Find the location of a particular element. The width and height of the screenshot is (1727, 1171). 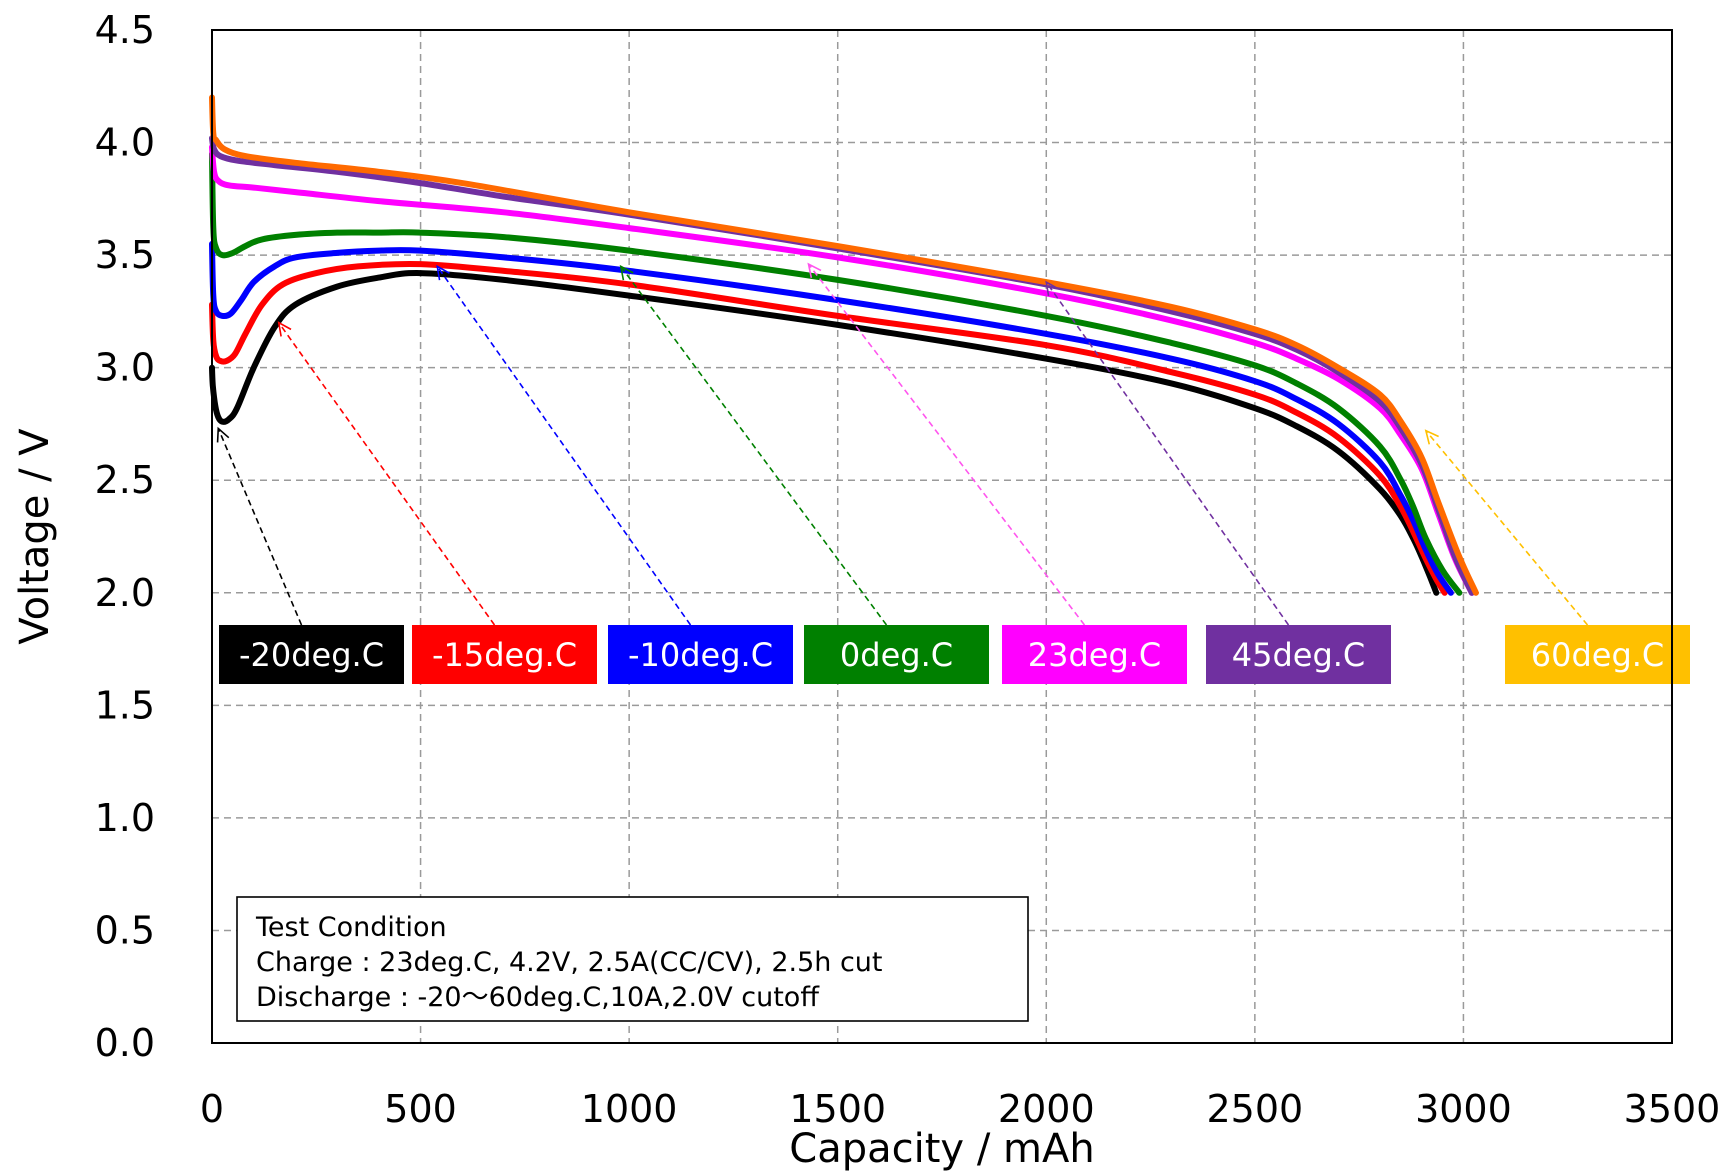

series-tag-label: 60deg.C is located at coordinates (1598, 655).